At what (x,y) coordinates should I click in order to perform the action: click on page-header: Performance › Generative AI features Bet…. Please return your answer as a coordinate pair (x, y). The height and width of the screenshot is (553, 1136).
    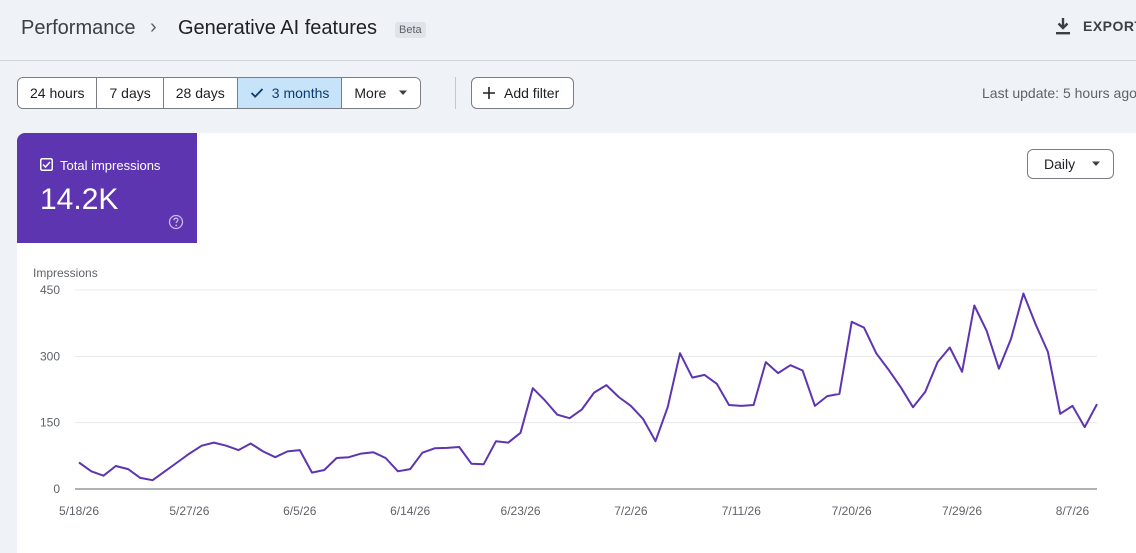
    Looking at the image, I should click on (568, 30).